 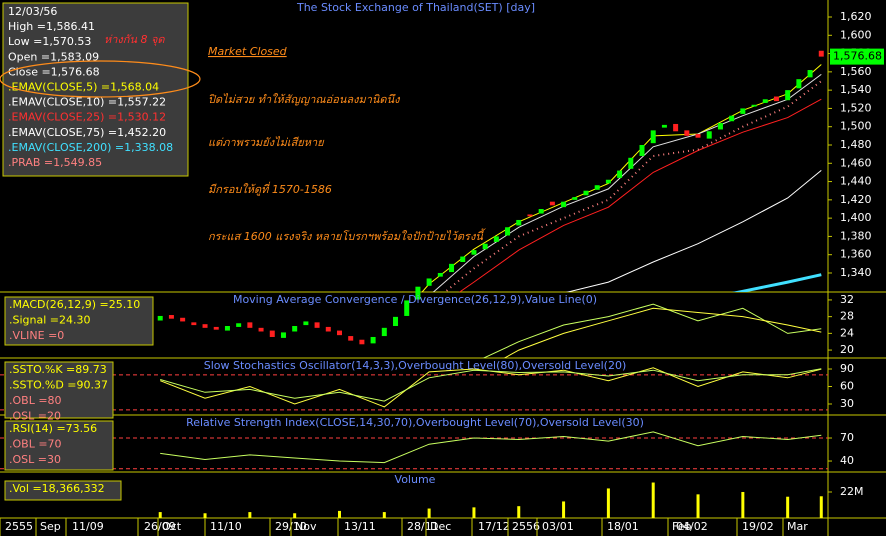 What do you see at coordinates (83, 87) in the screenshot?
I see `info-line: .EMAV(CLOSE,5) =1,568.04` at bounding box center [83, 87].